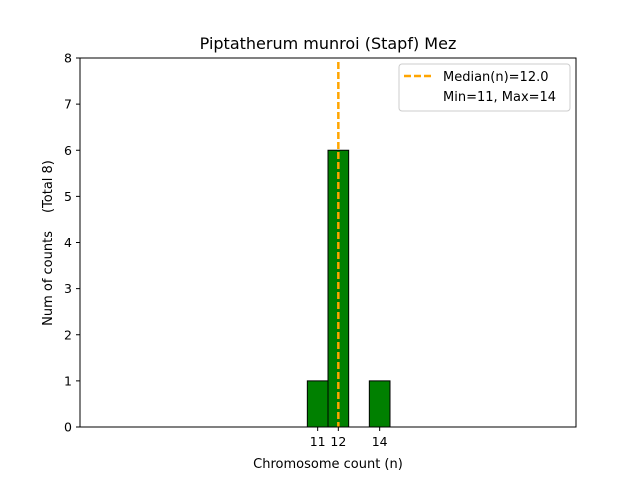  I want to click on y-tick-label-3: 3, so click(68, 288).